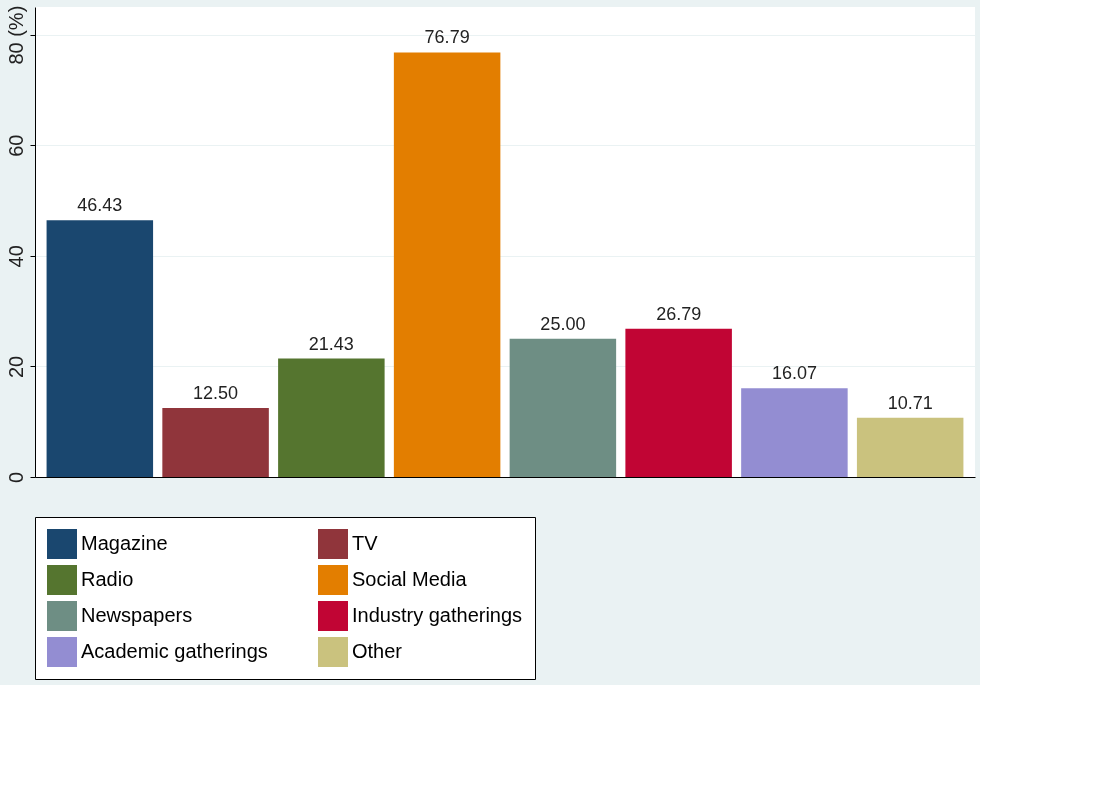 The image size is (1098, 802). What do you see at coordinates (15, 367) in the screenshot?
I see `y-tick-label: 20` at bounding box center [15, 367].